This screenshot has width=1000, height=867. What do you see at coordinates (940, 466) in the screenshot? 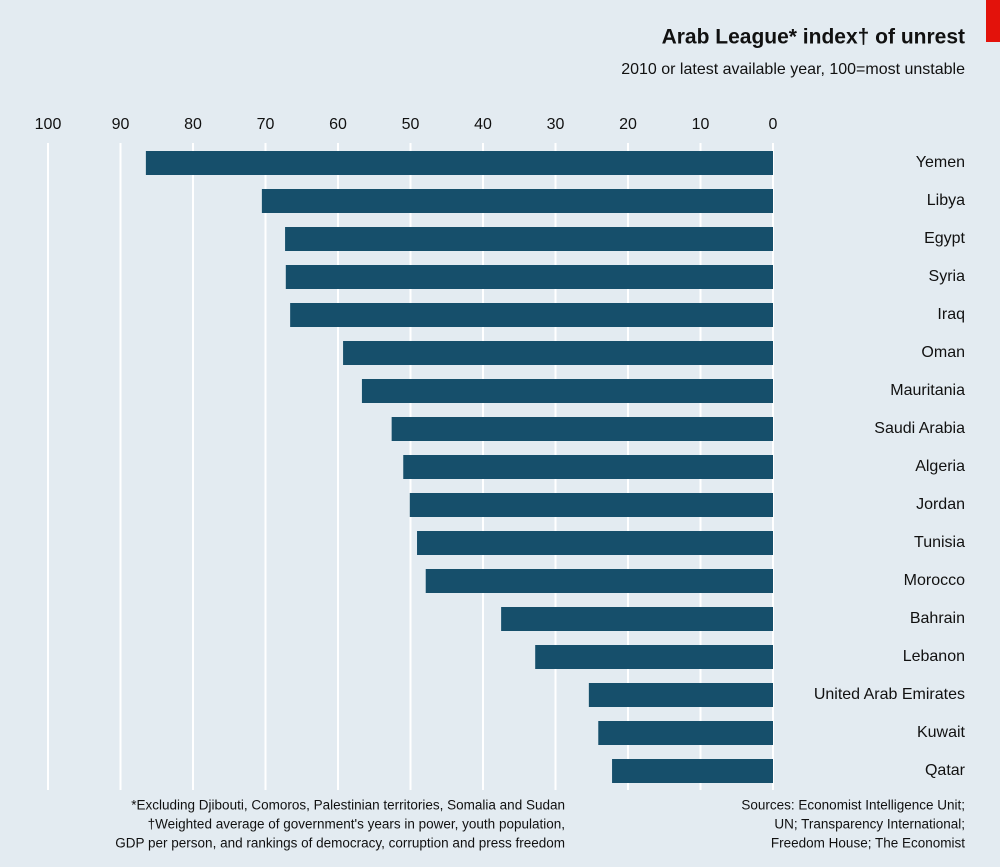
I see `y-tick-label: Algeria` at bounding box center [940, 466].